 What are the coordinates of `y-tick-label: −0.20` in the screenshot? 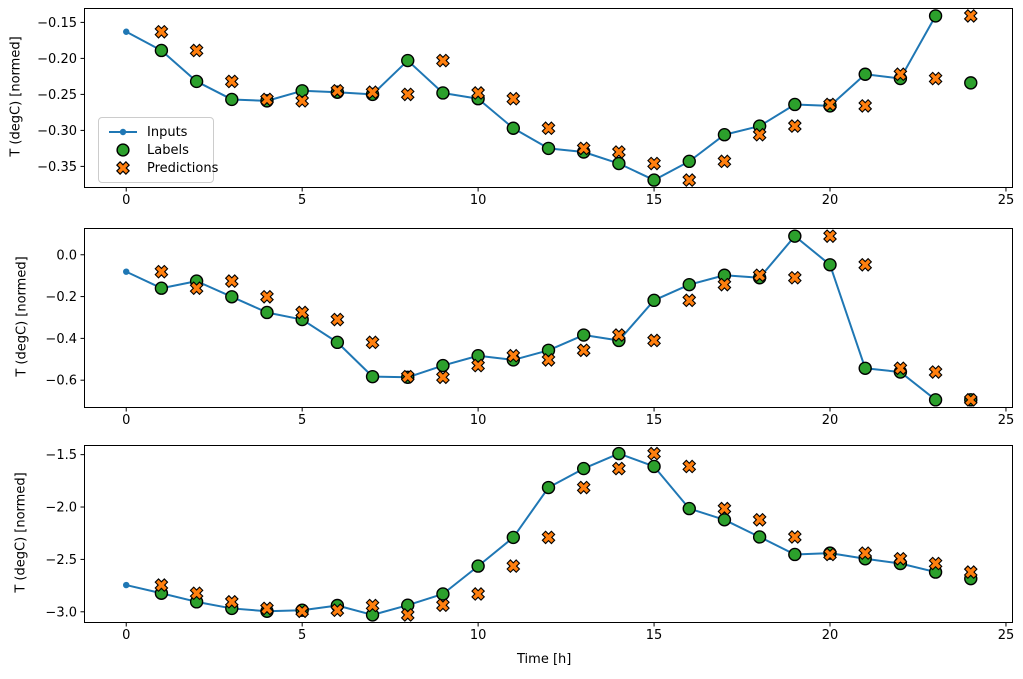 It's located at (57, 59).